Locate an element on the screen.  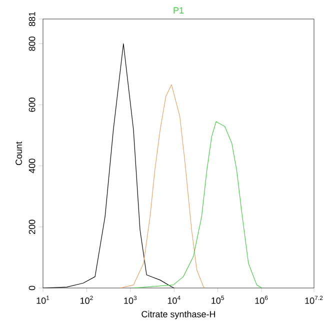
chart-title: P1 is located at coordinates (179, 10).